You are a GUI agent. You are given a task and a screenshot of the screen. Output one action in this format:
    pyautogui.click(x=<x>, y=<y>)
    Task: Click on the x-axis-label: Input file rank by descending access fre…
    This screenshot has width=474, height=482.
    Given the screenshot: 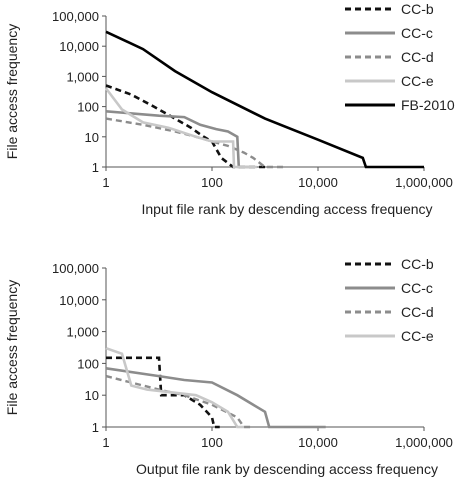 What is the action you would take?
    pyautogui.click(x=286, y=209)
    